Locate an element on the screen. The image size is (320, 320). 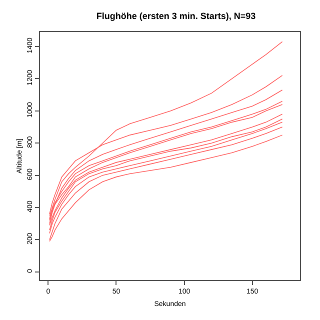
chart-title: Flughöhe (ersten 3 min. Starts), N=93 is located at coordinates (176, 16).